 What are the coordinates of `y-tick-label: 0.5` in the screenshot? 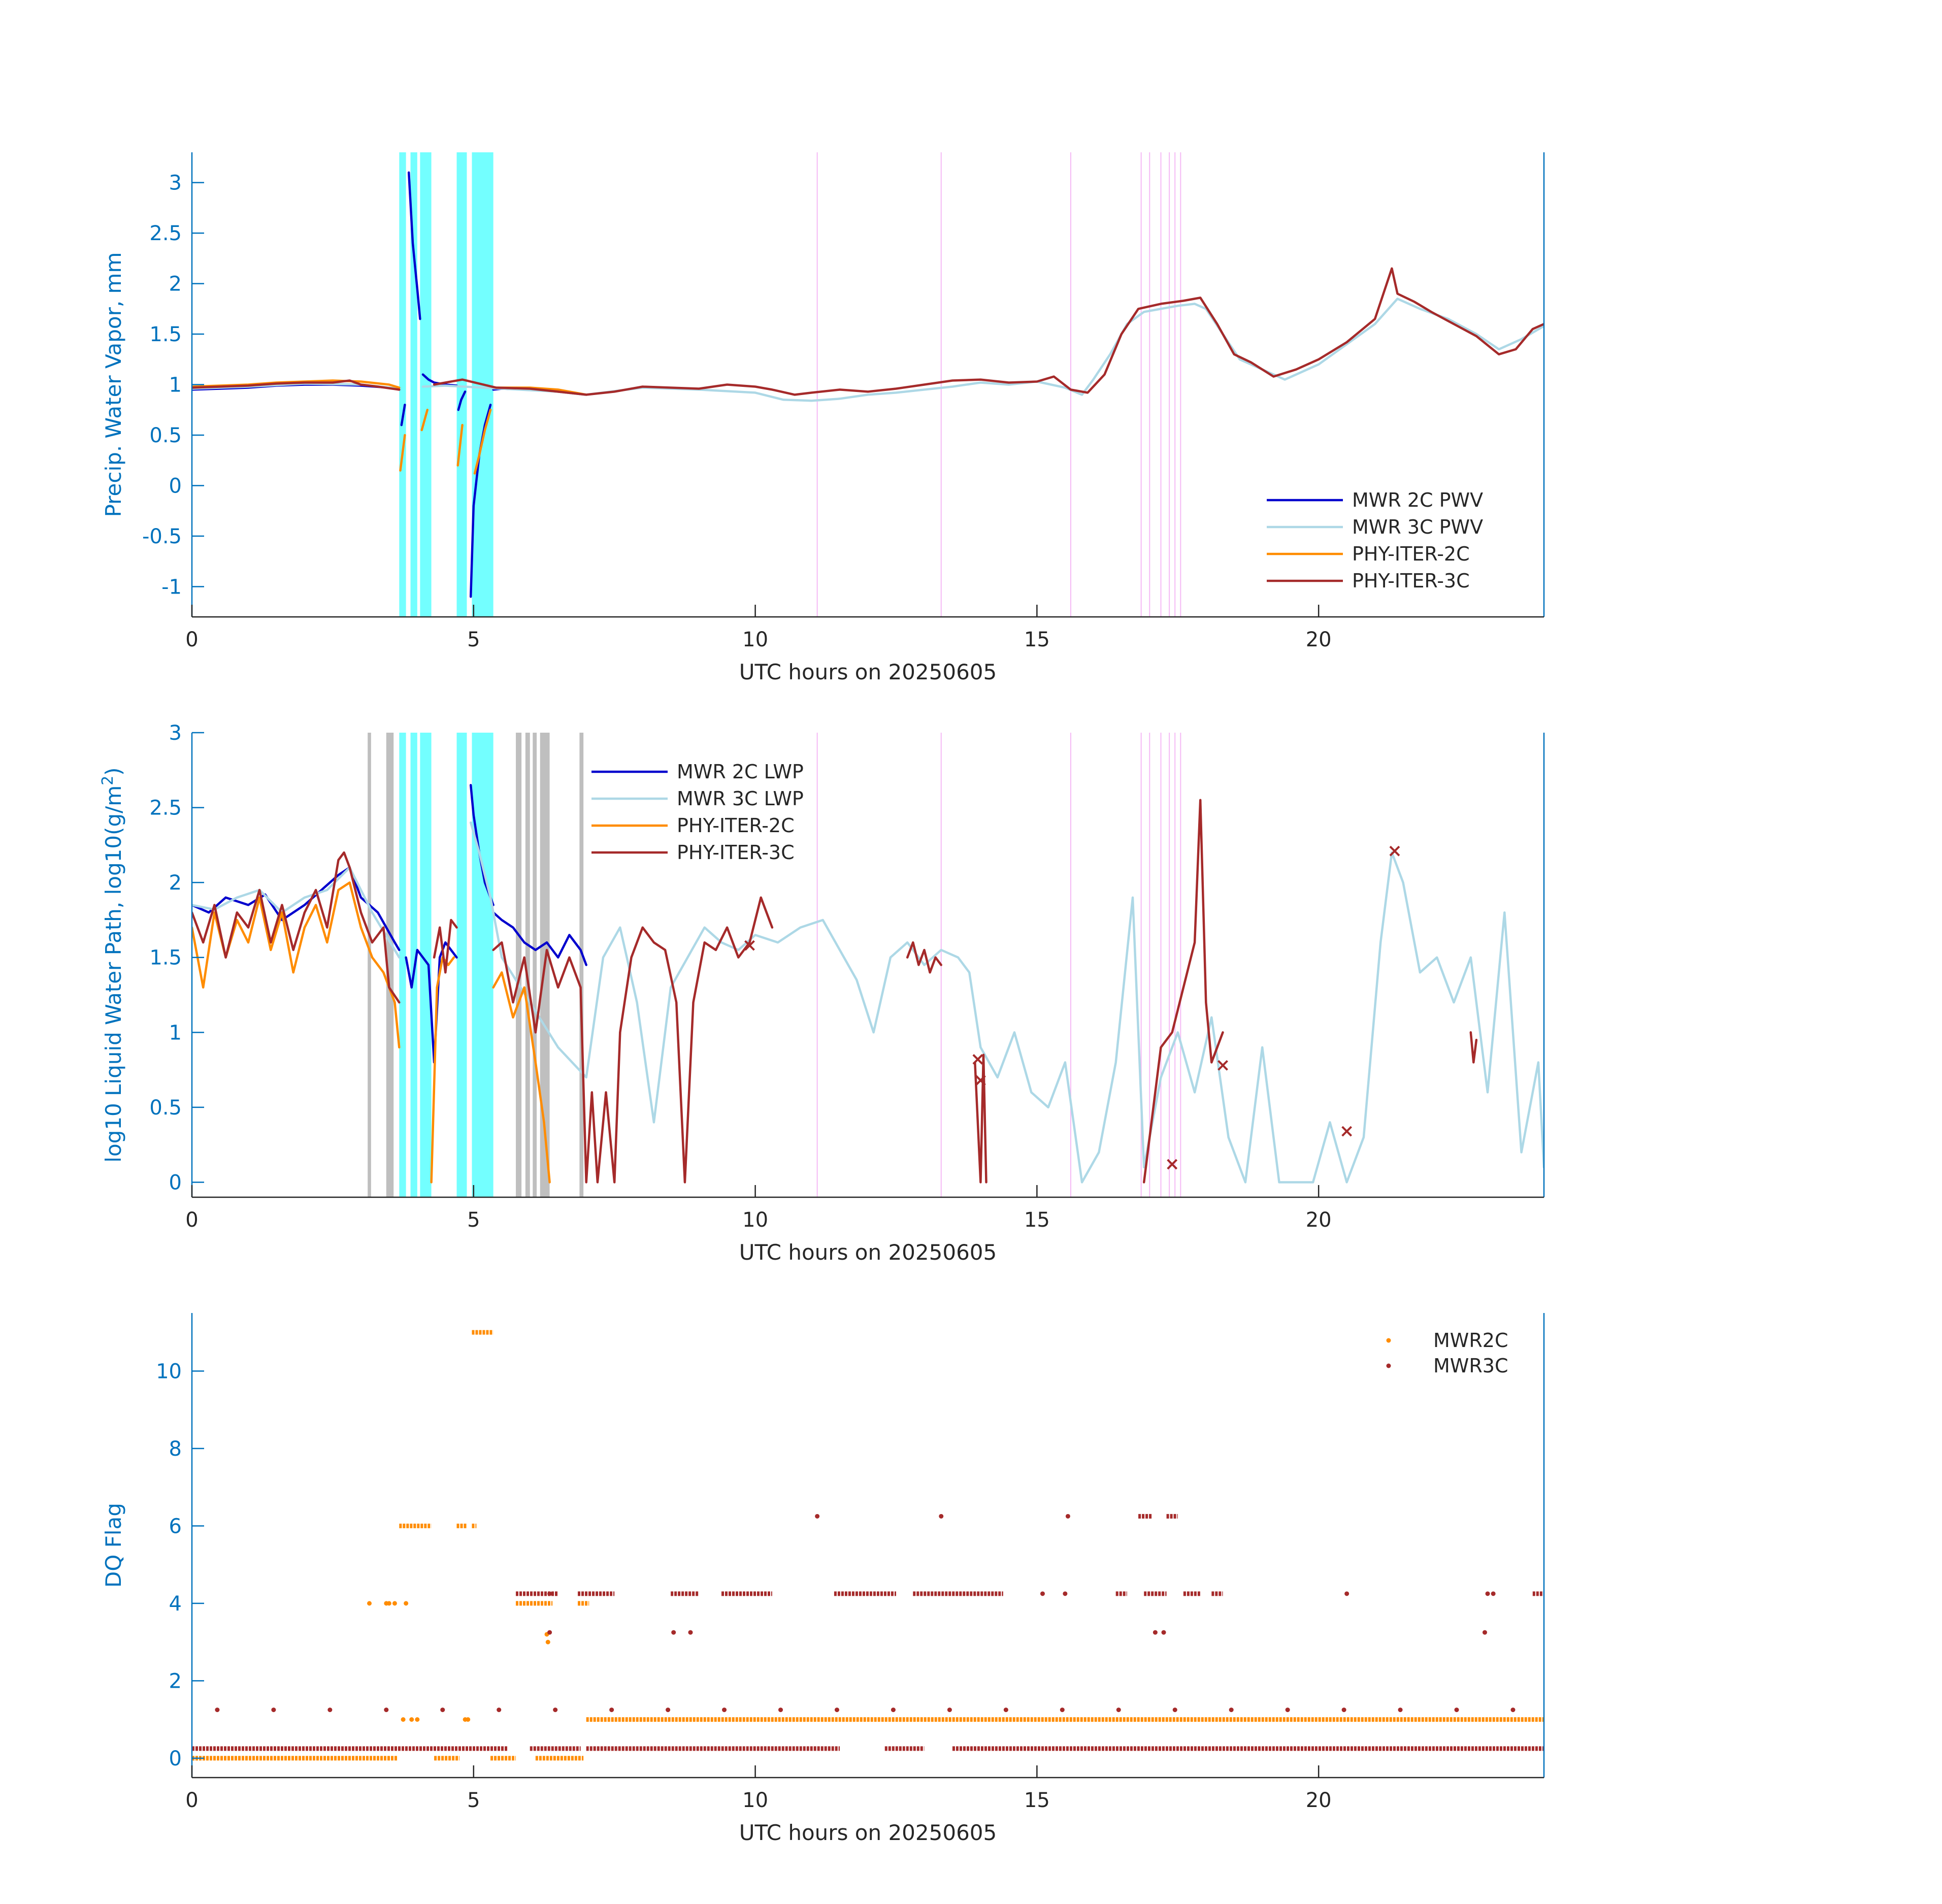 It's located at (165, 1108).